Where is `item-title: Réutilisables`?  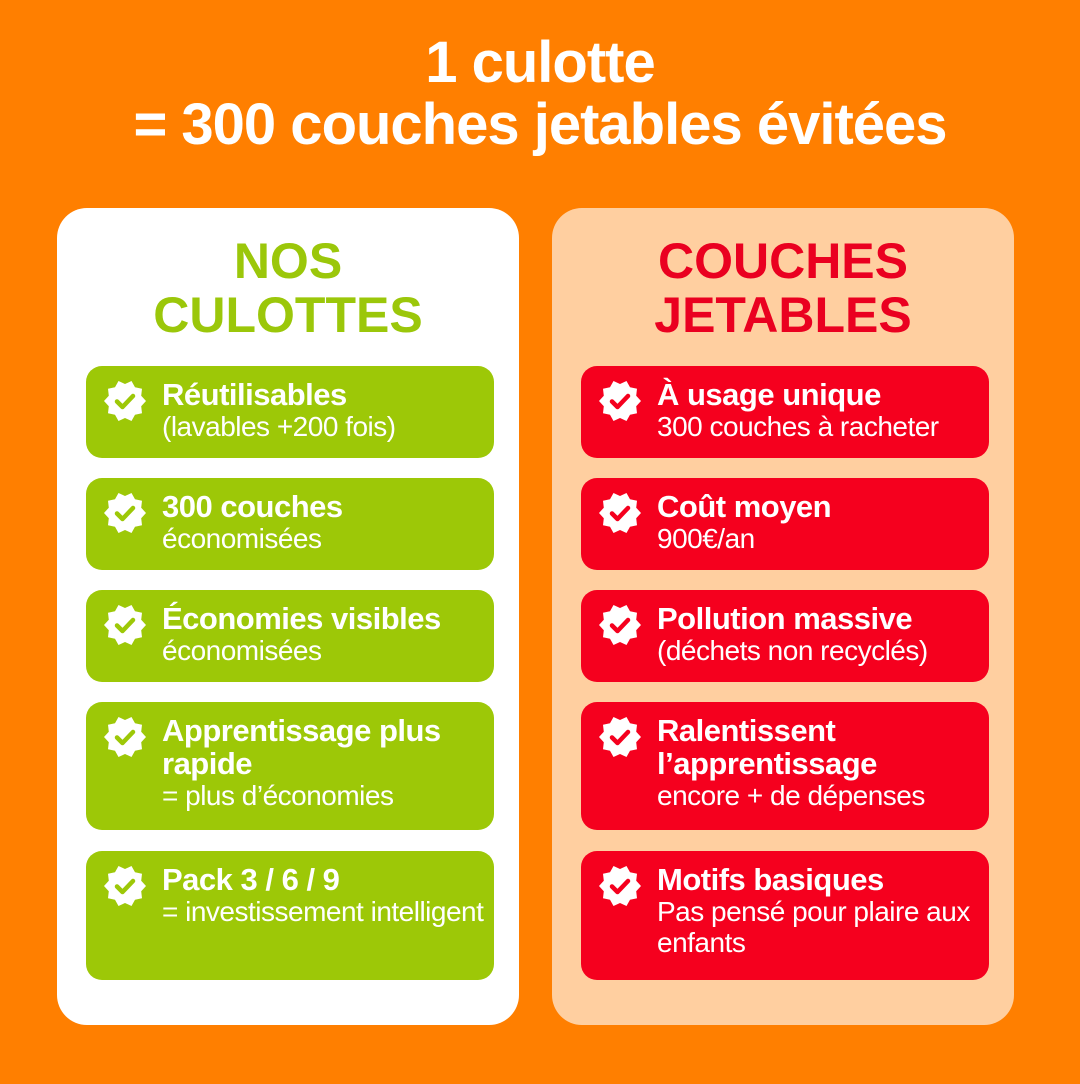
item-title: Réutilisables is located at coordinates (254, 394).